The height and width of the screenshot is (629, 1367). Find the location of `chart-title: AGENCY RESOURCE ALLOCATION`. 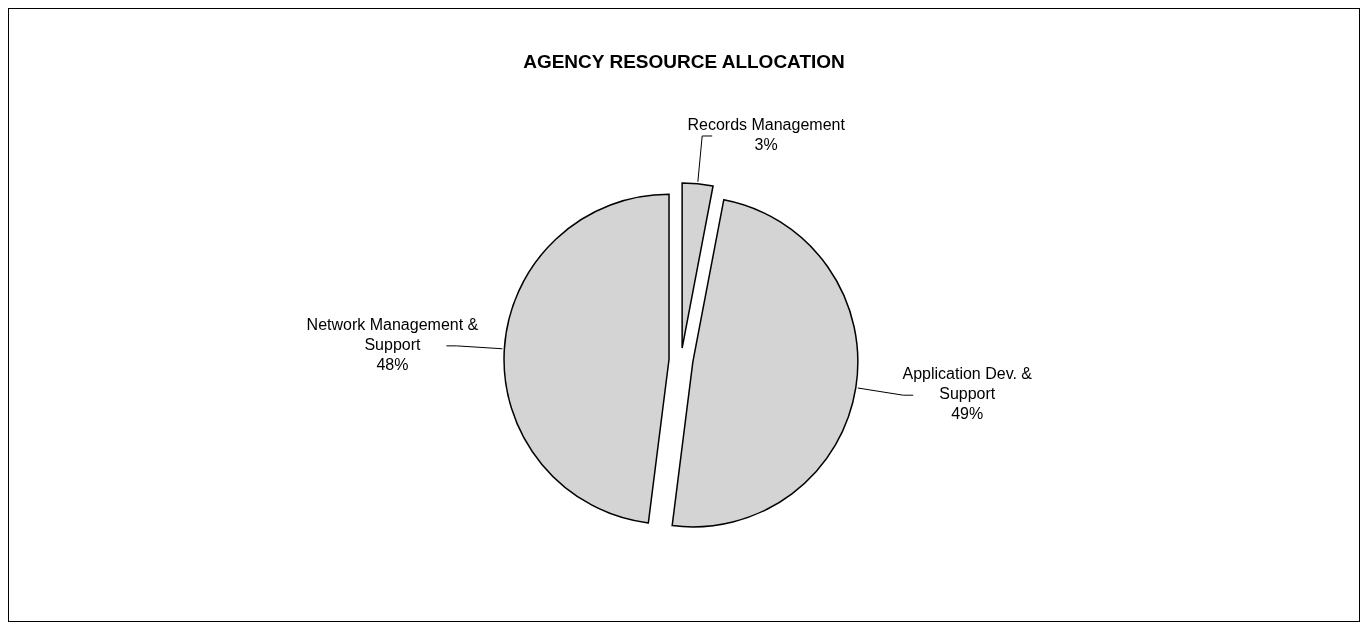

chart-title: AGENCY RESOURCE ALLOCATION is located at coordinates (684, 62).